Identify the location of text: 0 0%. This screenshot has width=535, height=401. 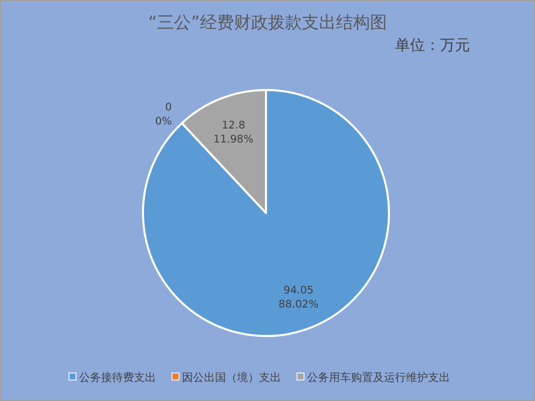
(163, 114).